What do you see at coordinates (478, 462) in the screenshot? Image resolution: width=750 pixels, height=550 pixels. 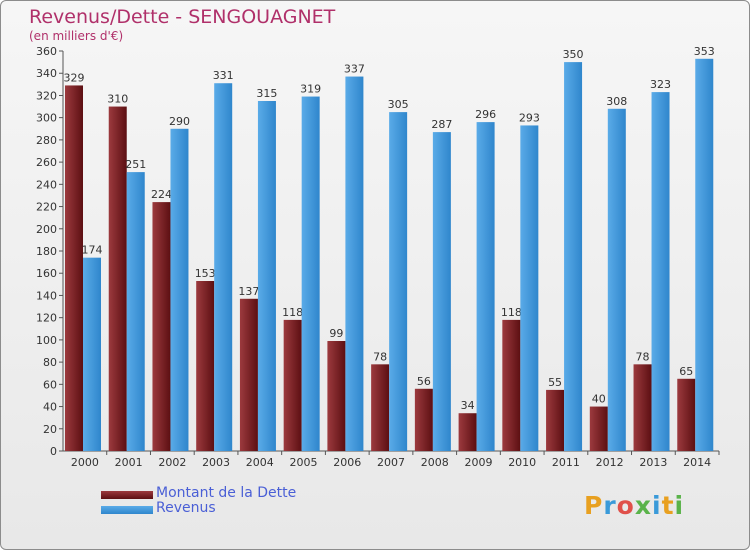 I see `x-tick-label: 2009` at bounding box center [478, 462].